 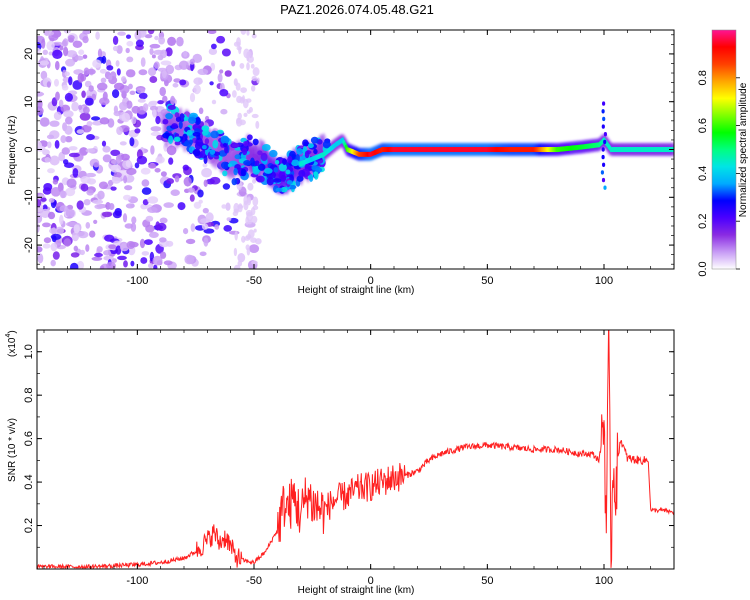 I want to click on x-tick-label: 0, so click(x=371, y=281).